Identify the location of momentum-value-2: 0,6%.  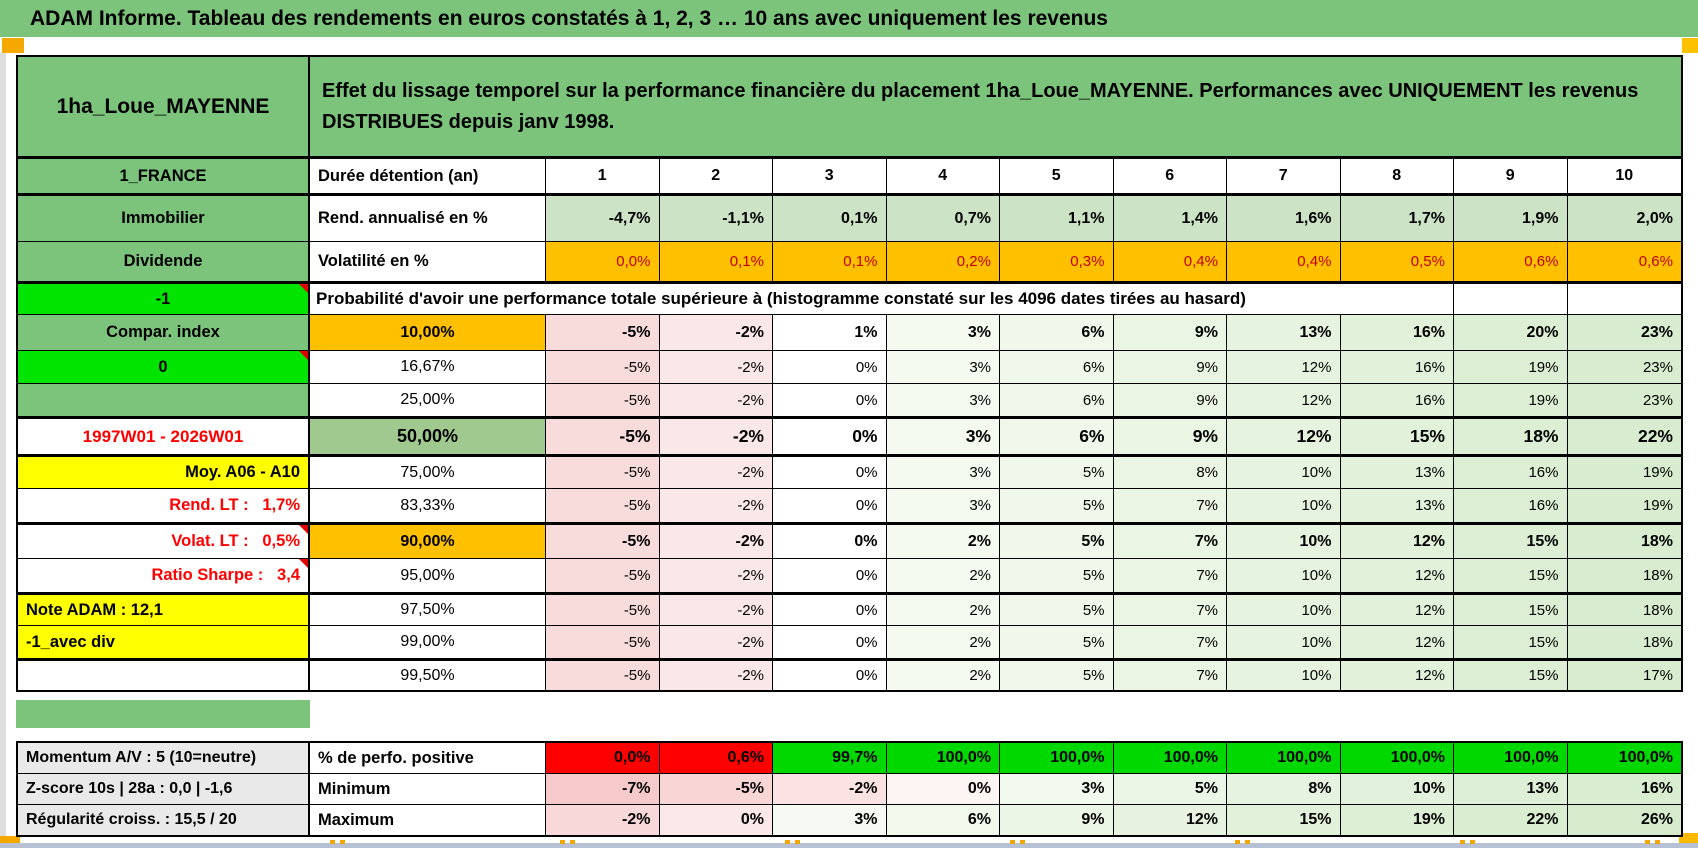
(716, 758).